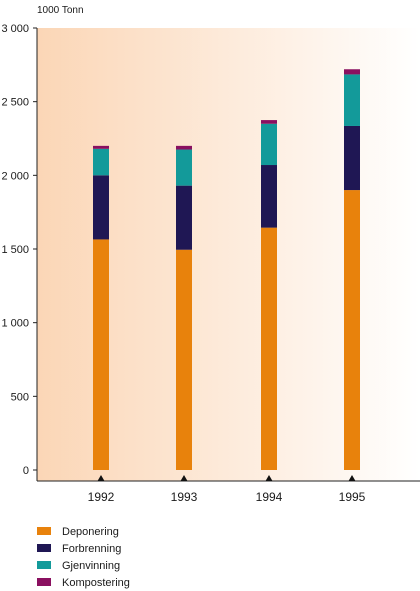  Describe the element at coordinates (352, 497) in the screenshot. I see `x-tick-label: 1995` at that location.